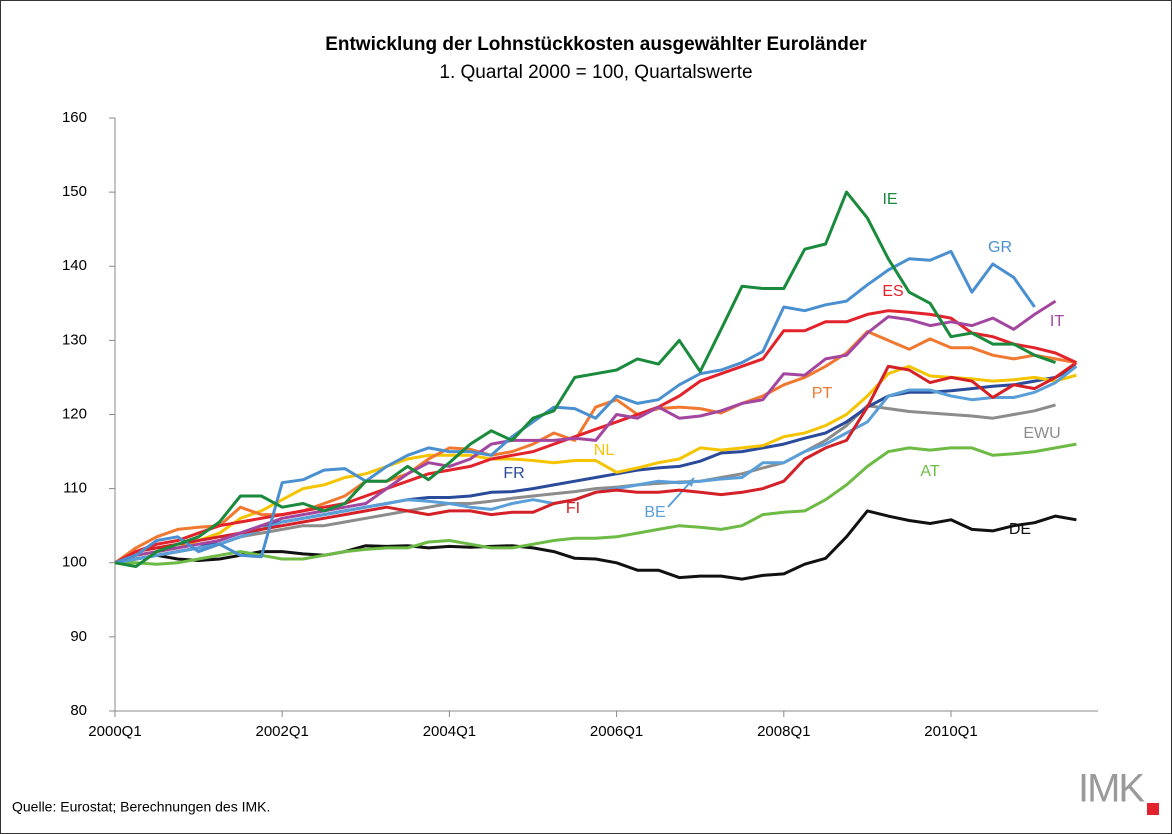 This screenshot has height=834, width=1172. What do you see at coordinates (822, 393) in the screenshot?
I see `series-label: PT` at bounding box center [822, 393].